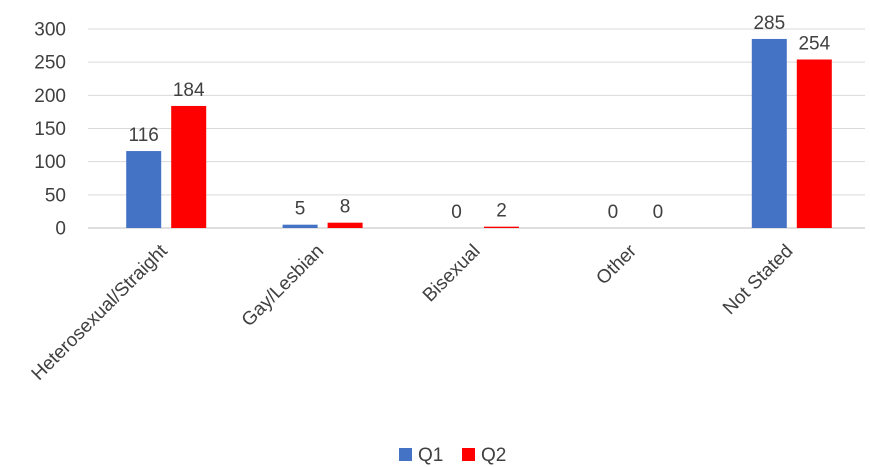 Image resolution: width=870 pixels, height=467 pixels. What do you see at coordinates (50, 30) in the screenshot?
I see `y-tick-label: 300` at bounding box center [50, 30].